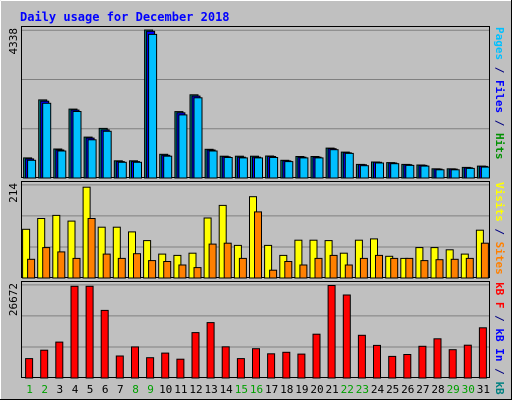 Image resolution: width=512 pixels, height=405 pixels. I want to click on x-tick-label: 9, so click(150, 389).